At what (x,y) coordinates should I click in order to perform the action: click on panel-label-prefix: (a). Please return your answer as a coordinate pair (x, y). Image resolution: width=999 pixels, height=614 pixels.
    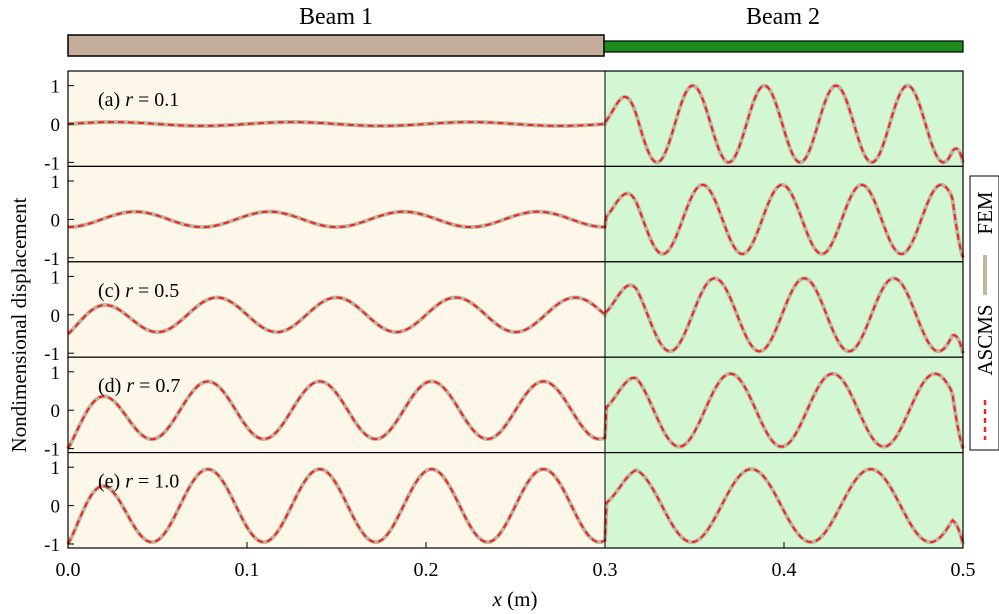
    Looking at the image, I should click on (111, 100).